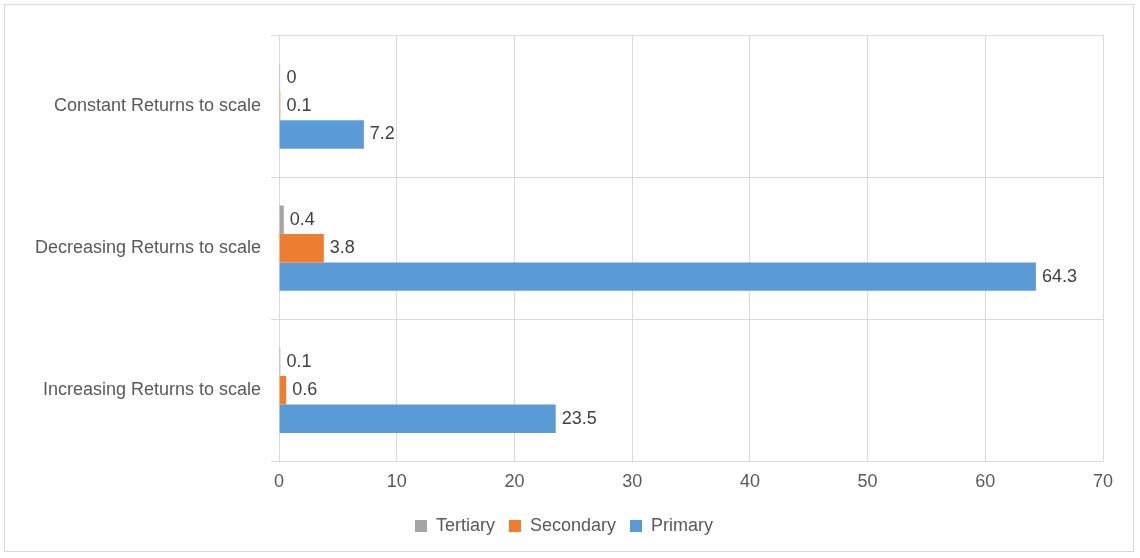 Image resolution: width=1140 pixels, height=558 pixels. I want to click on y-tick-label: Constant Returns to scale, so click(158, 105).